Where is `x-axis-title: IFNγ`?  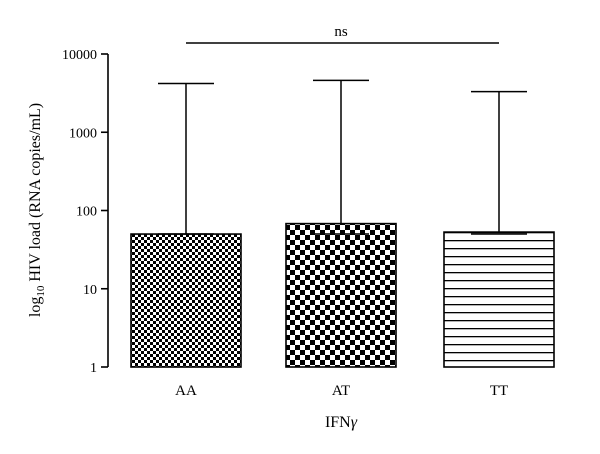 x-axis-title: IFNγ is located at coordinates (341, 422).